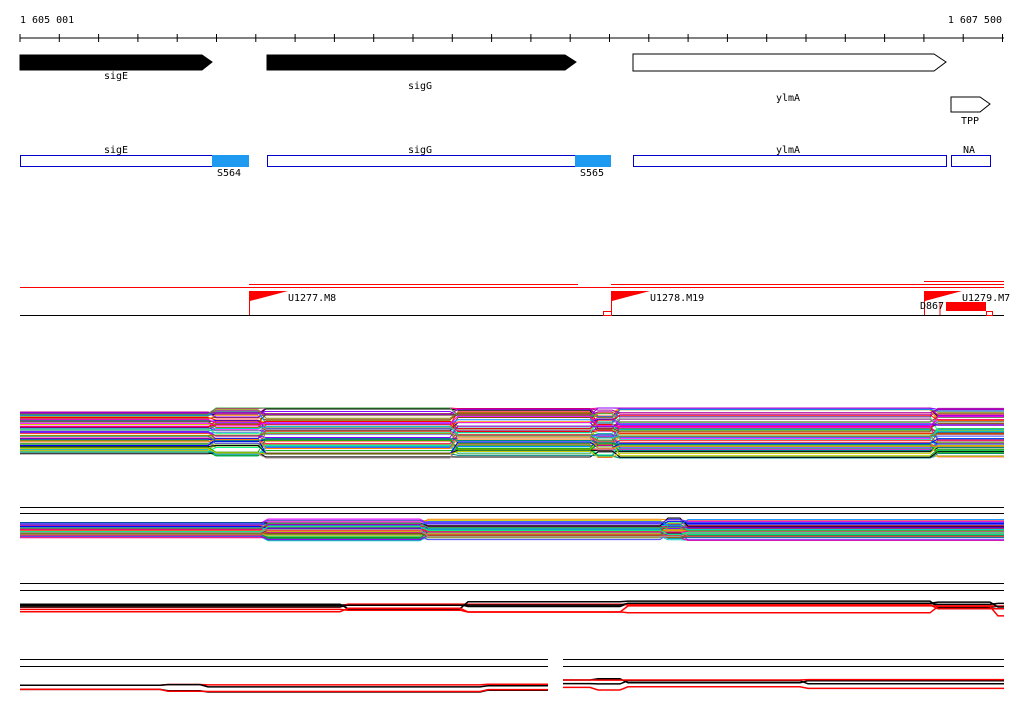  Describe the element at coordinates (511, 28) in the screenshot. I see `coordinate-ruler: 1 605 001 1 607 500` at that location.